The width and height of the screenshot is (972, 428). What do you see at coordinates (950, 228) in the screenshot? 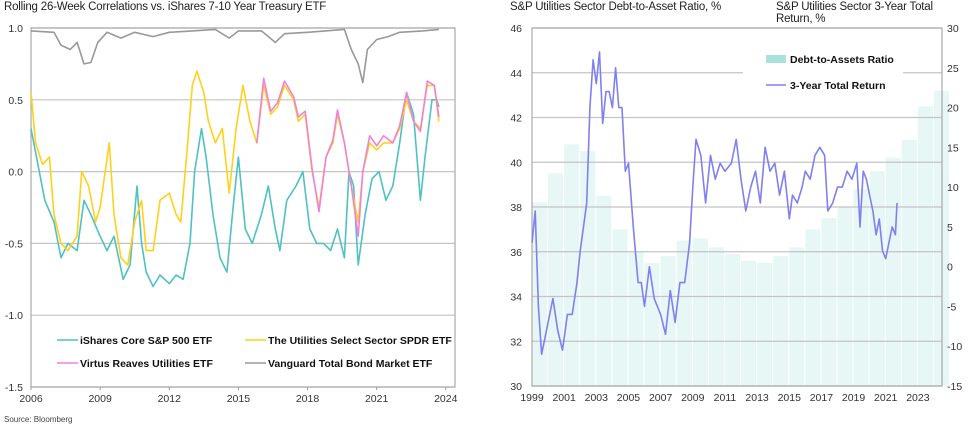
I see `right-y-tick-label: 5` at bounding box center [950, 228].